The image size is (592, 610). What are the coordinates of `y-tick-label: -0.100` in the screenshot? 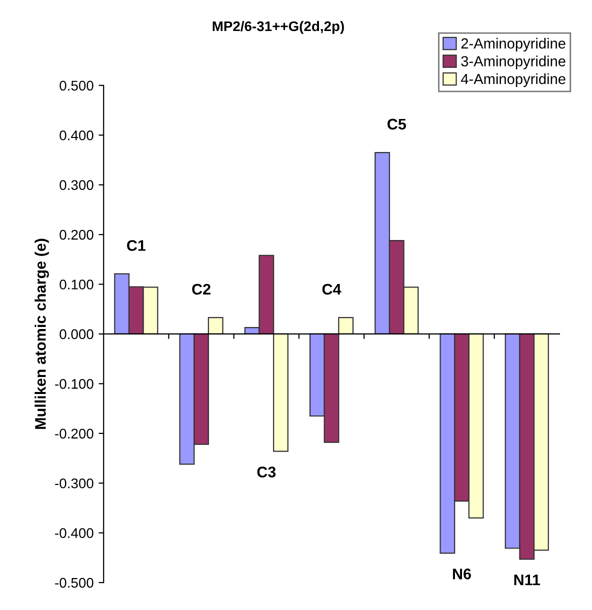 It's located at (74, 384).